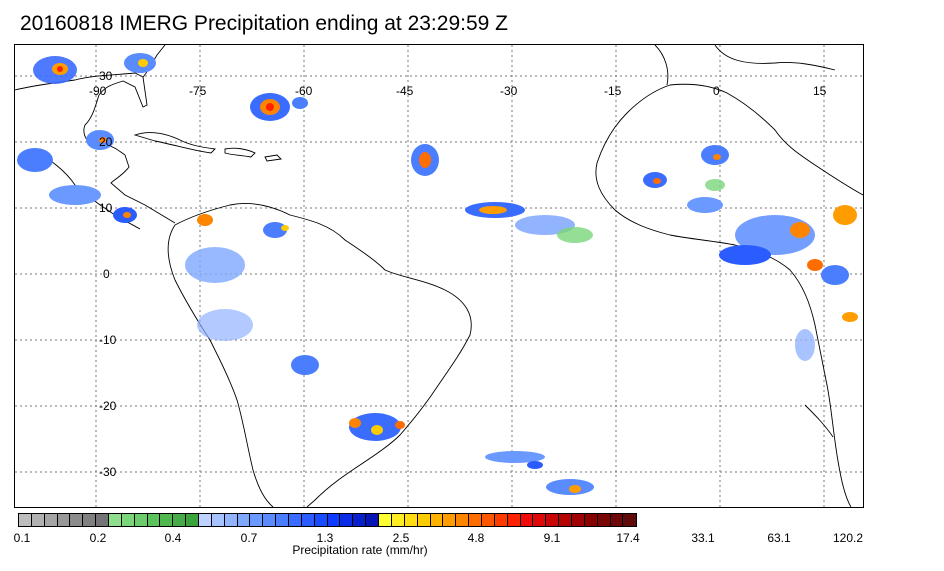 The image size is (944, 571). Describe the element at coordinates (22, 538) in the screenshot. I see `colorbar-tick: 0.1` at that location.